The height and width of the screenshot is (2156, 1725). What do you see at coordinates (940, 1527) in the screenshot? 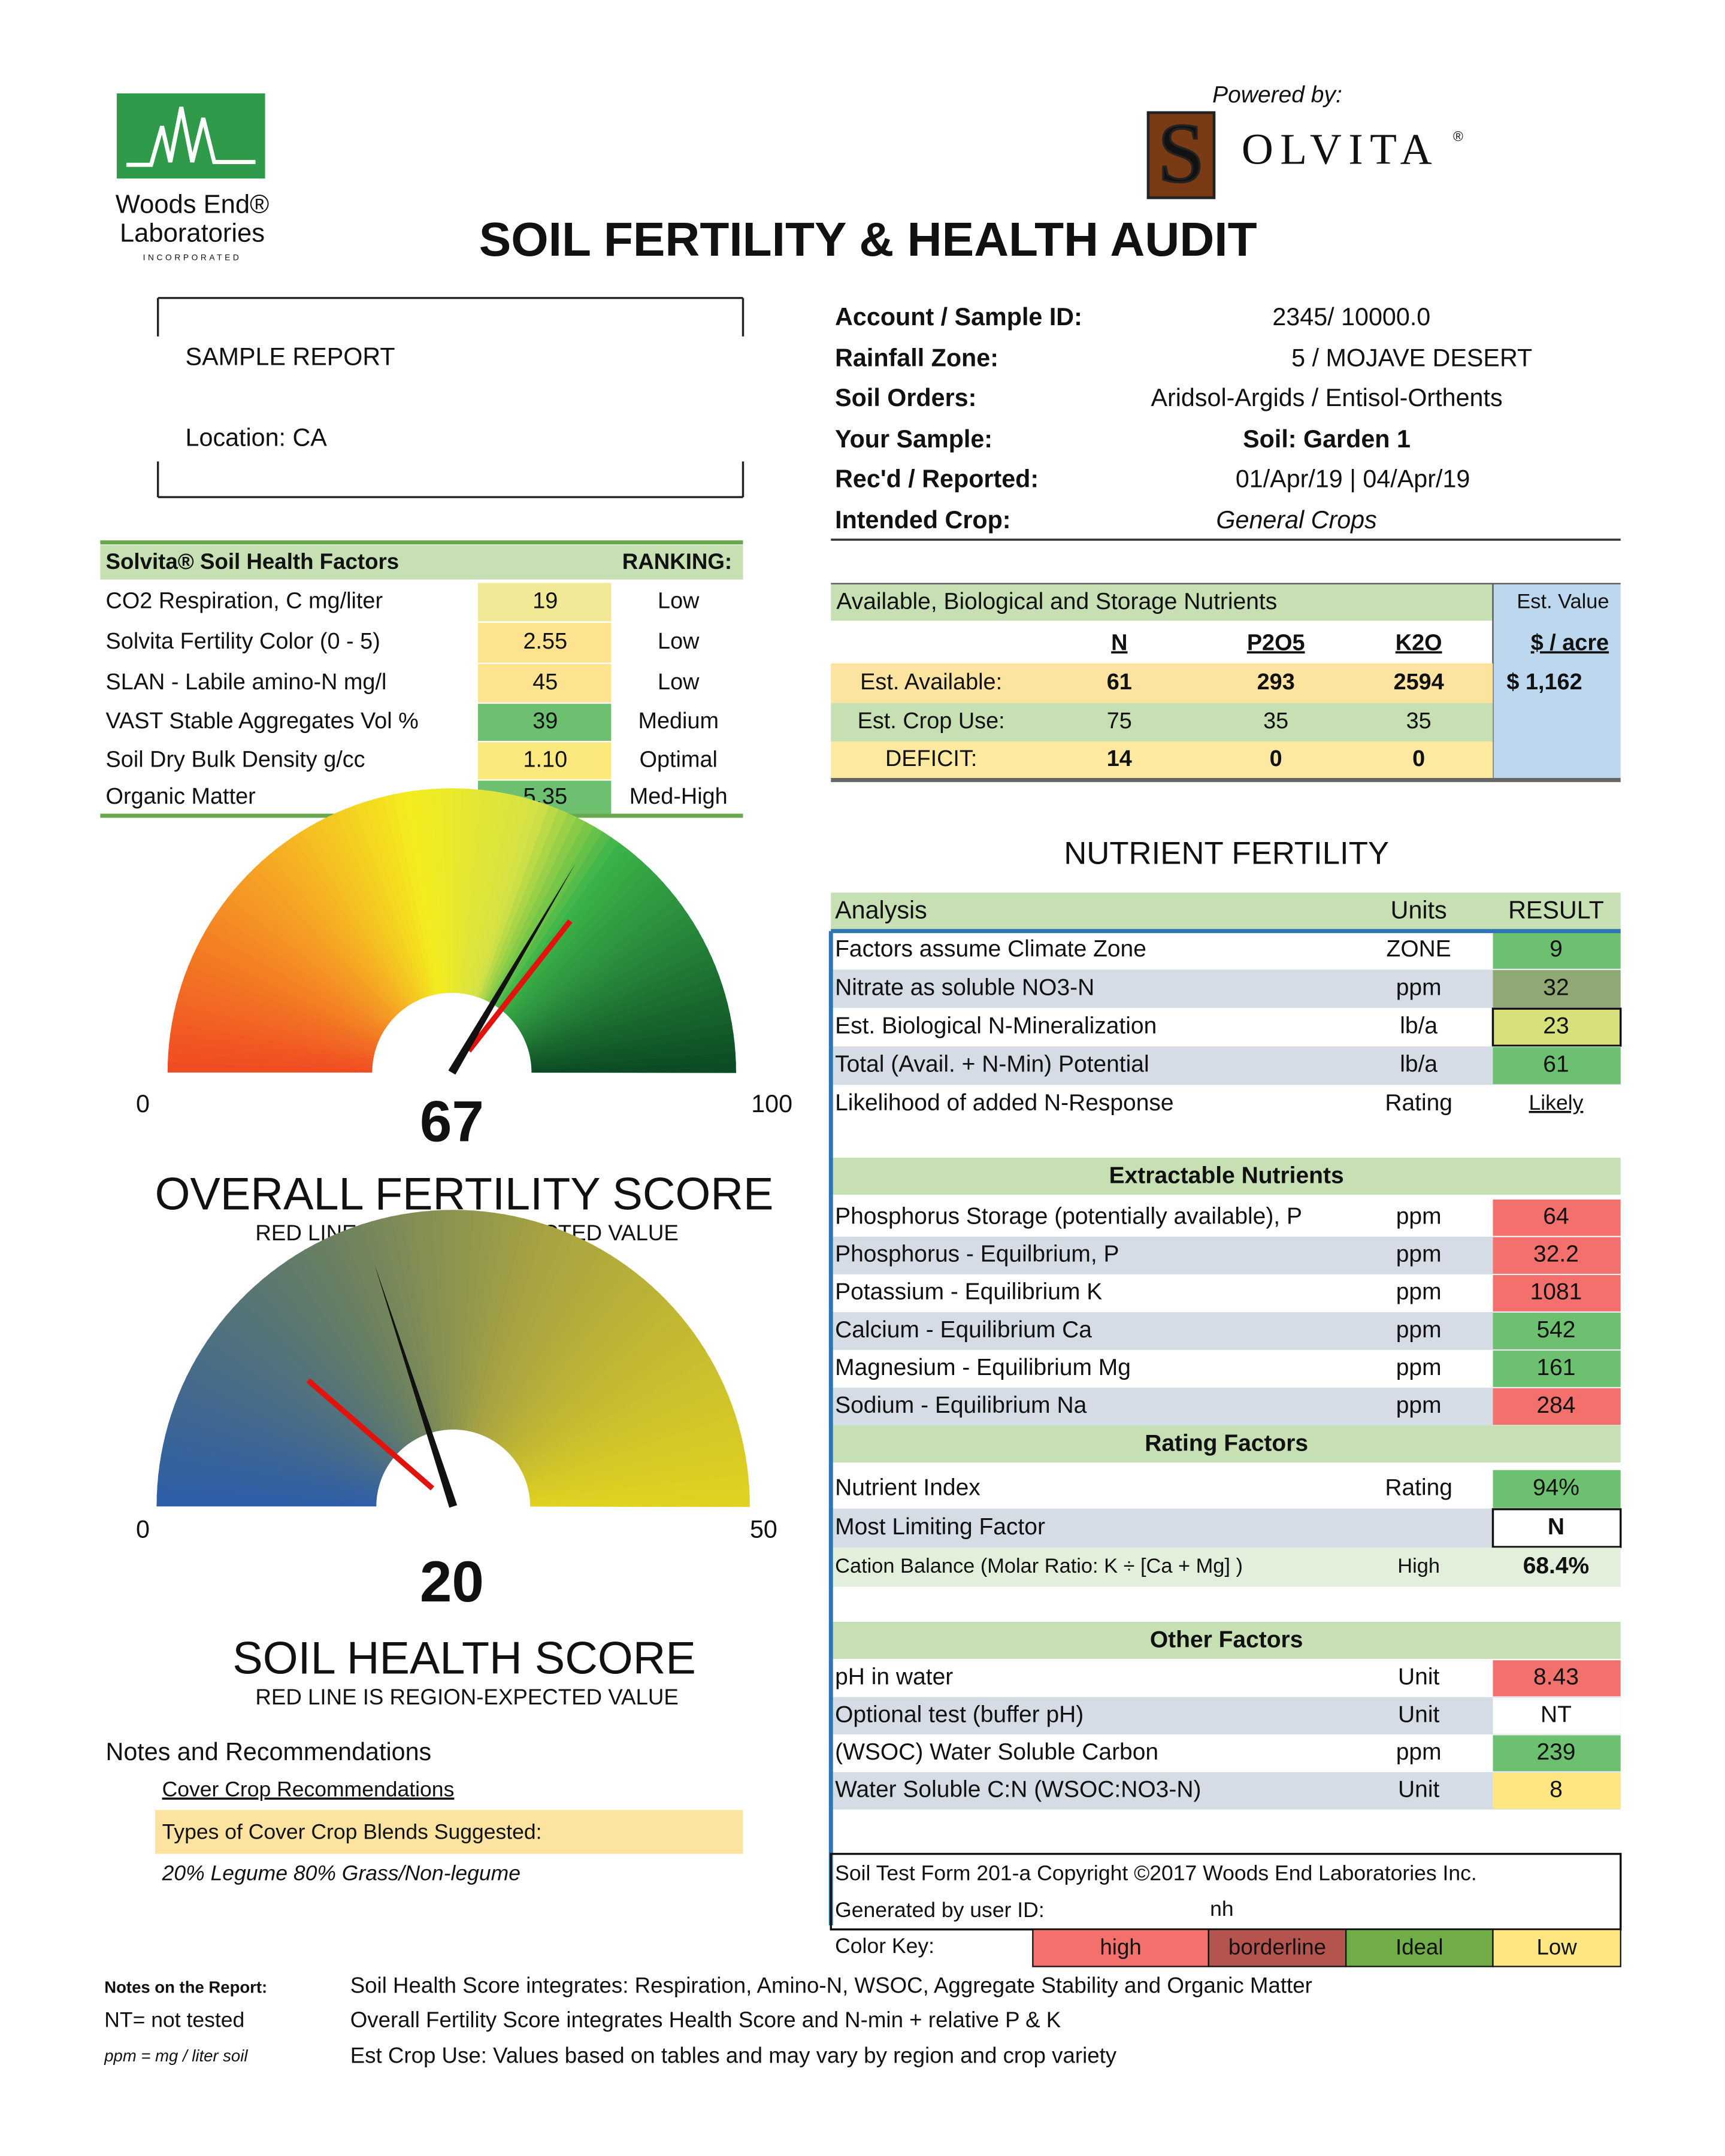
I see `analysis-name: Most Limiting Factor` at bounding box center [940, 1527].